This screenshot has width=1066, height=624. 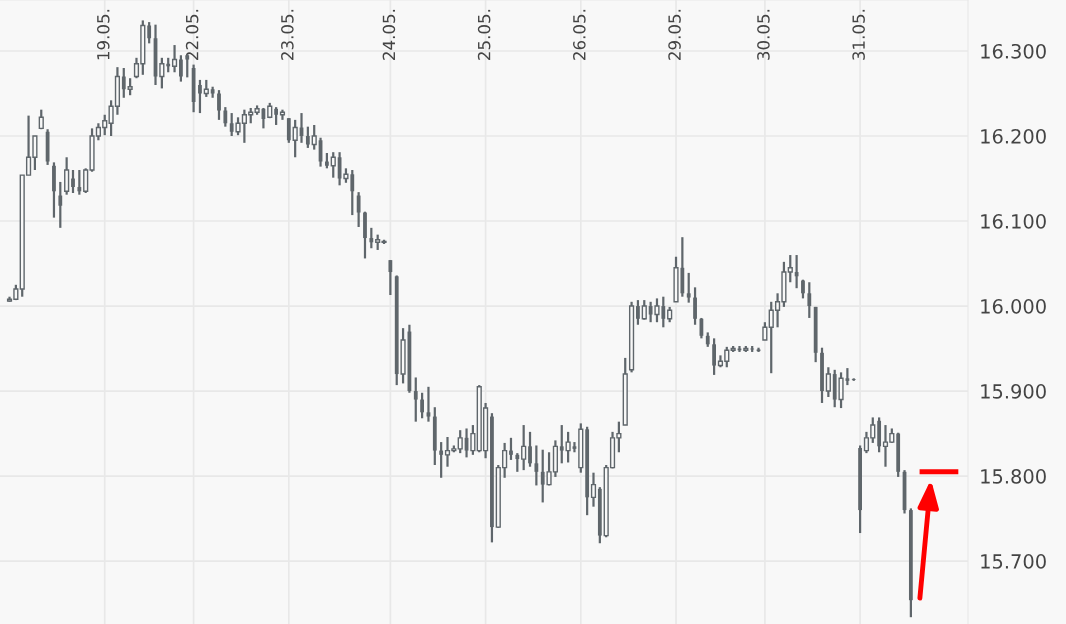 I want to click on y-tick-label: 15.800, so click(x=1013, y=476).